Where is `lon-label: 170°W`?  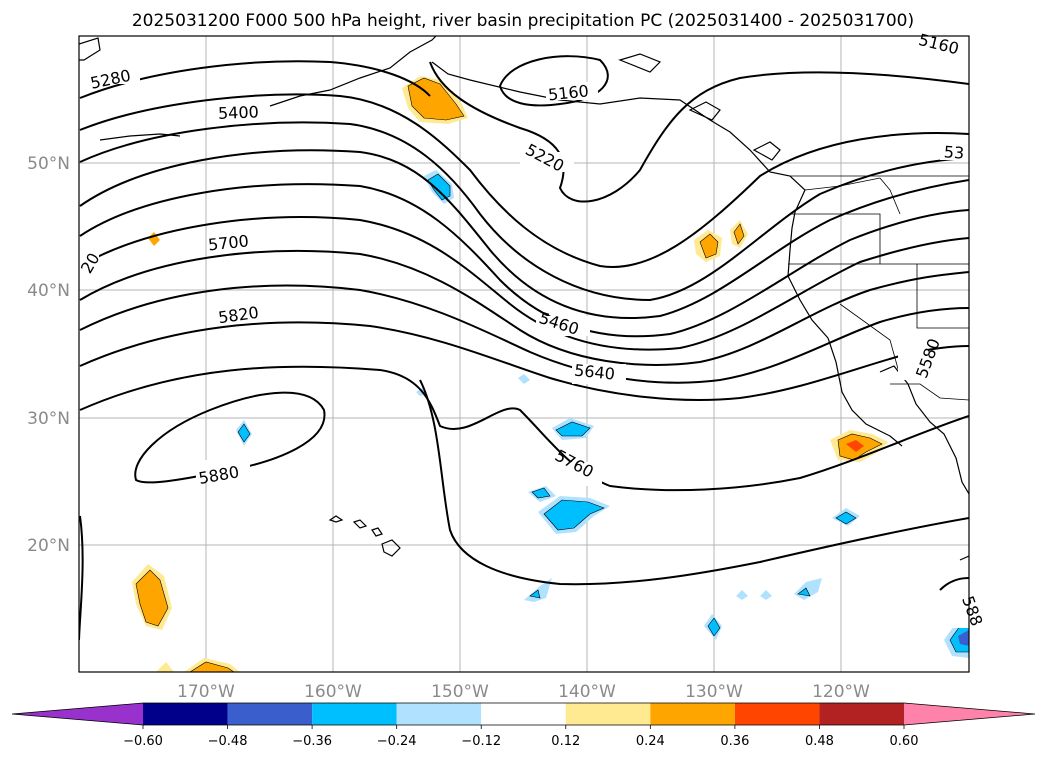 lon-label: 170°W is located at coordinates (206, 692).